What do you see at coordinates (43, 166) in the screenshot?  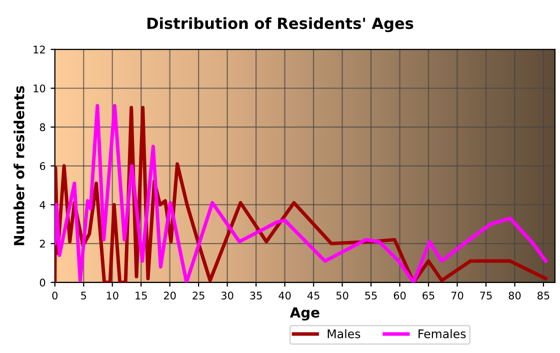 I see `y-tick-label: 6` at bounding box center [43, 166].